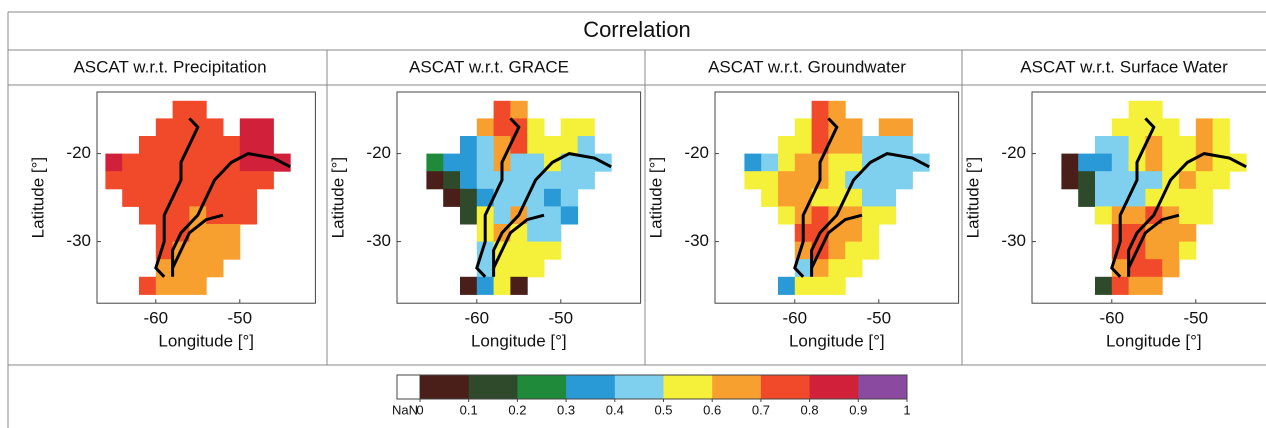  What do you see at coordinates (906, 409) in the screenshot?
I see `colorbar-tick-label: 1` at bounding box center [906, 409].